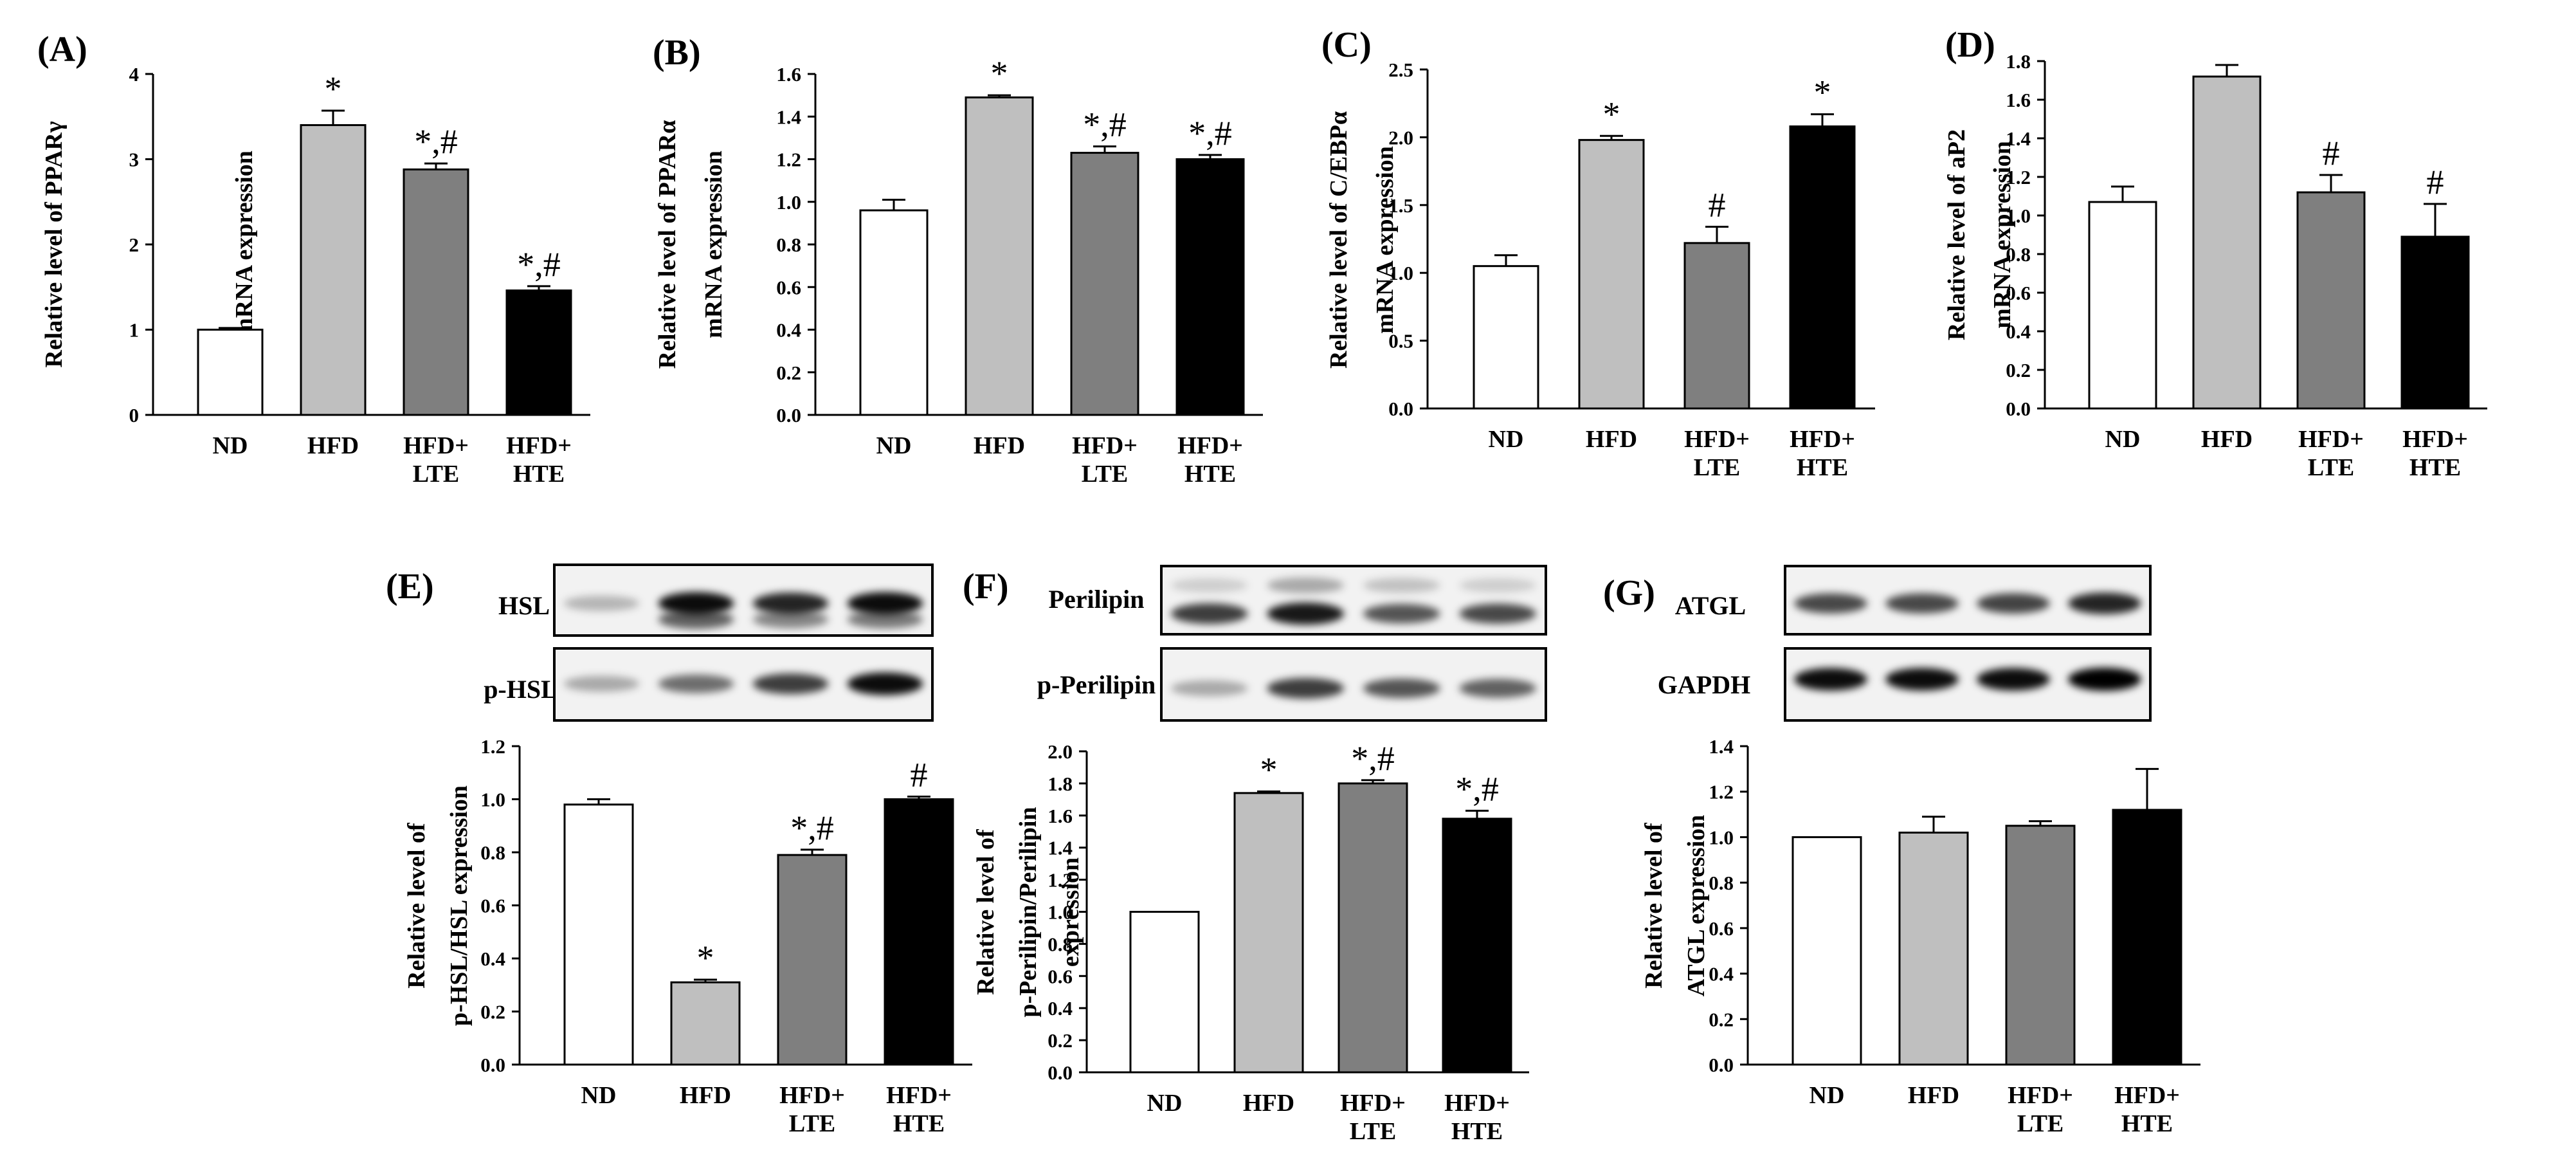 The image size is (2576, 1163). What do you see at coordinates (1060, 816) in the screenshot?
I see `y-tick-label: 1.6` at bounding box center [1060, 816].